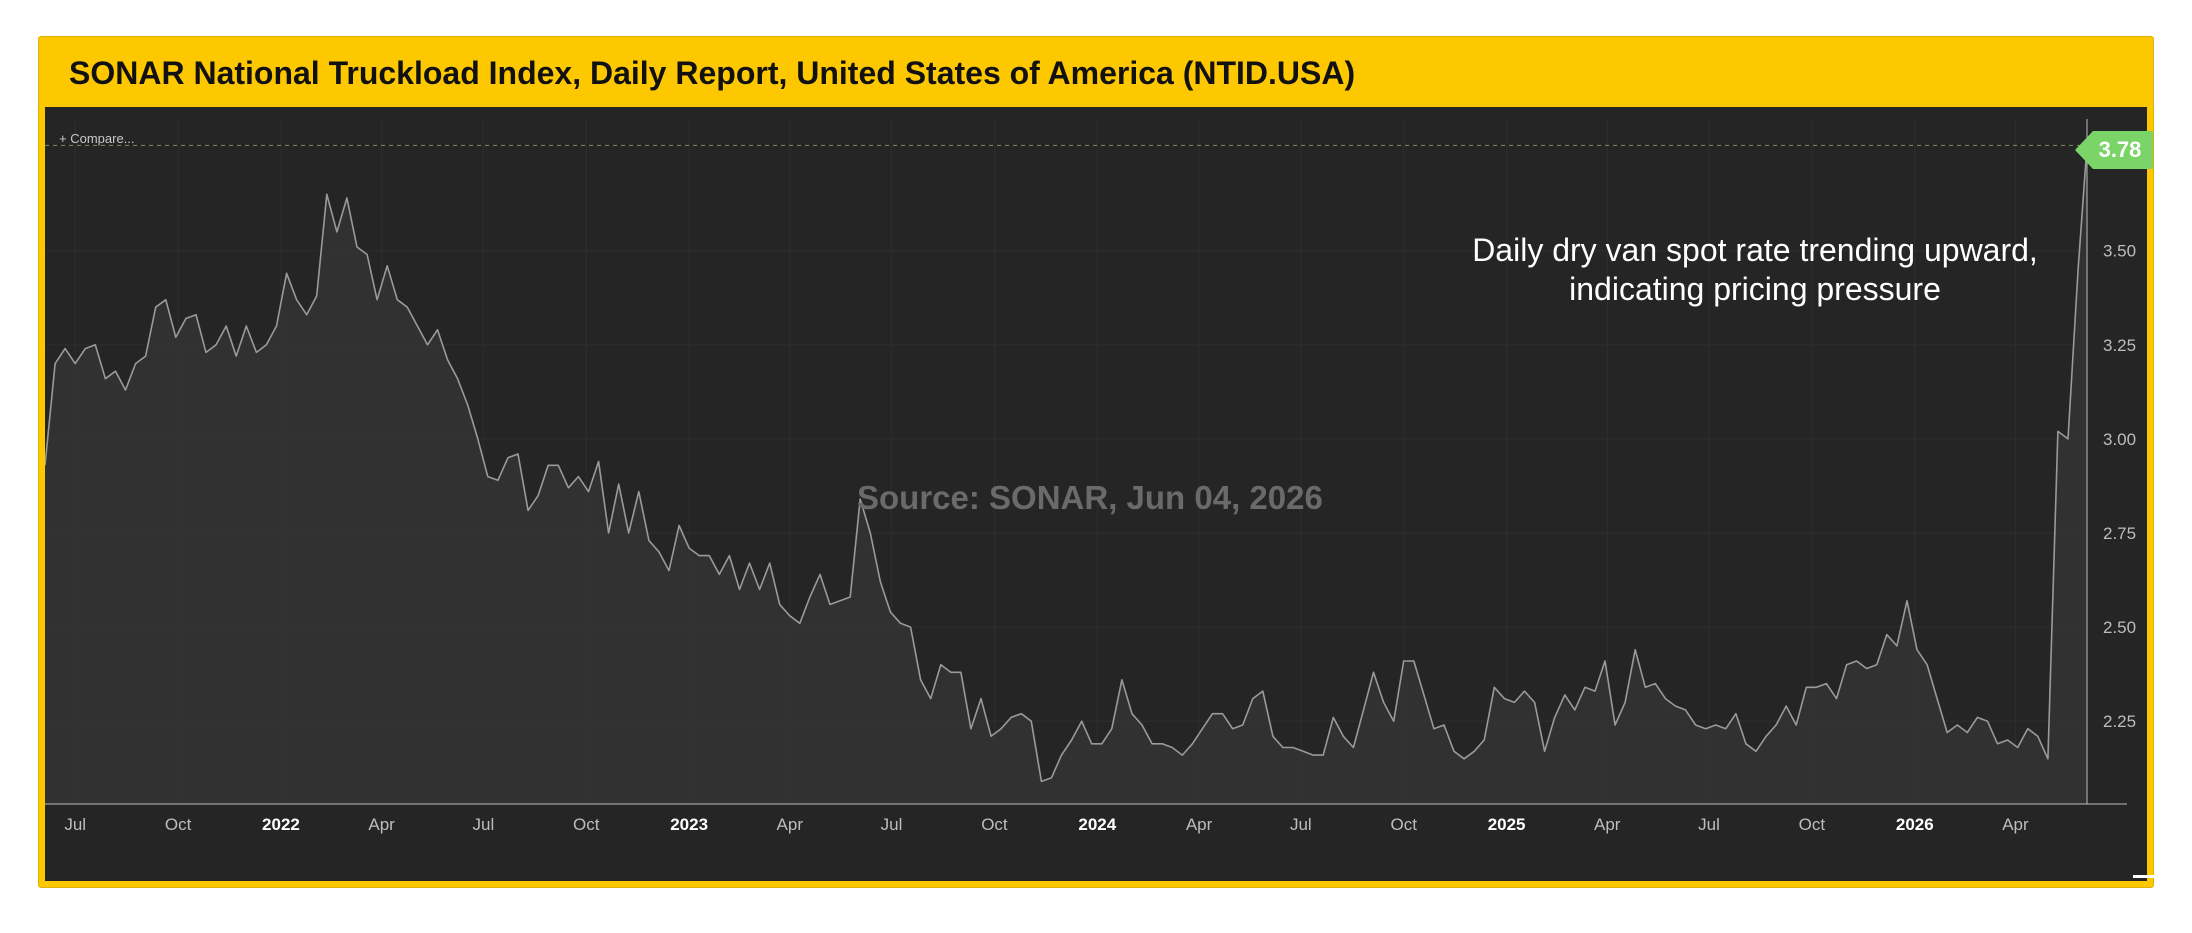 This screenshot has height=933, width=2192. What do you see at coordinates (1507, 824) in the screenshot?
I see `x-tick-label: 2025` at bounding box center [1507, 824].